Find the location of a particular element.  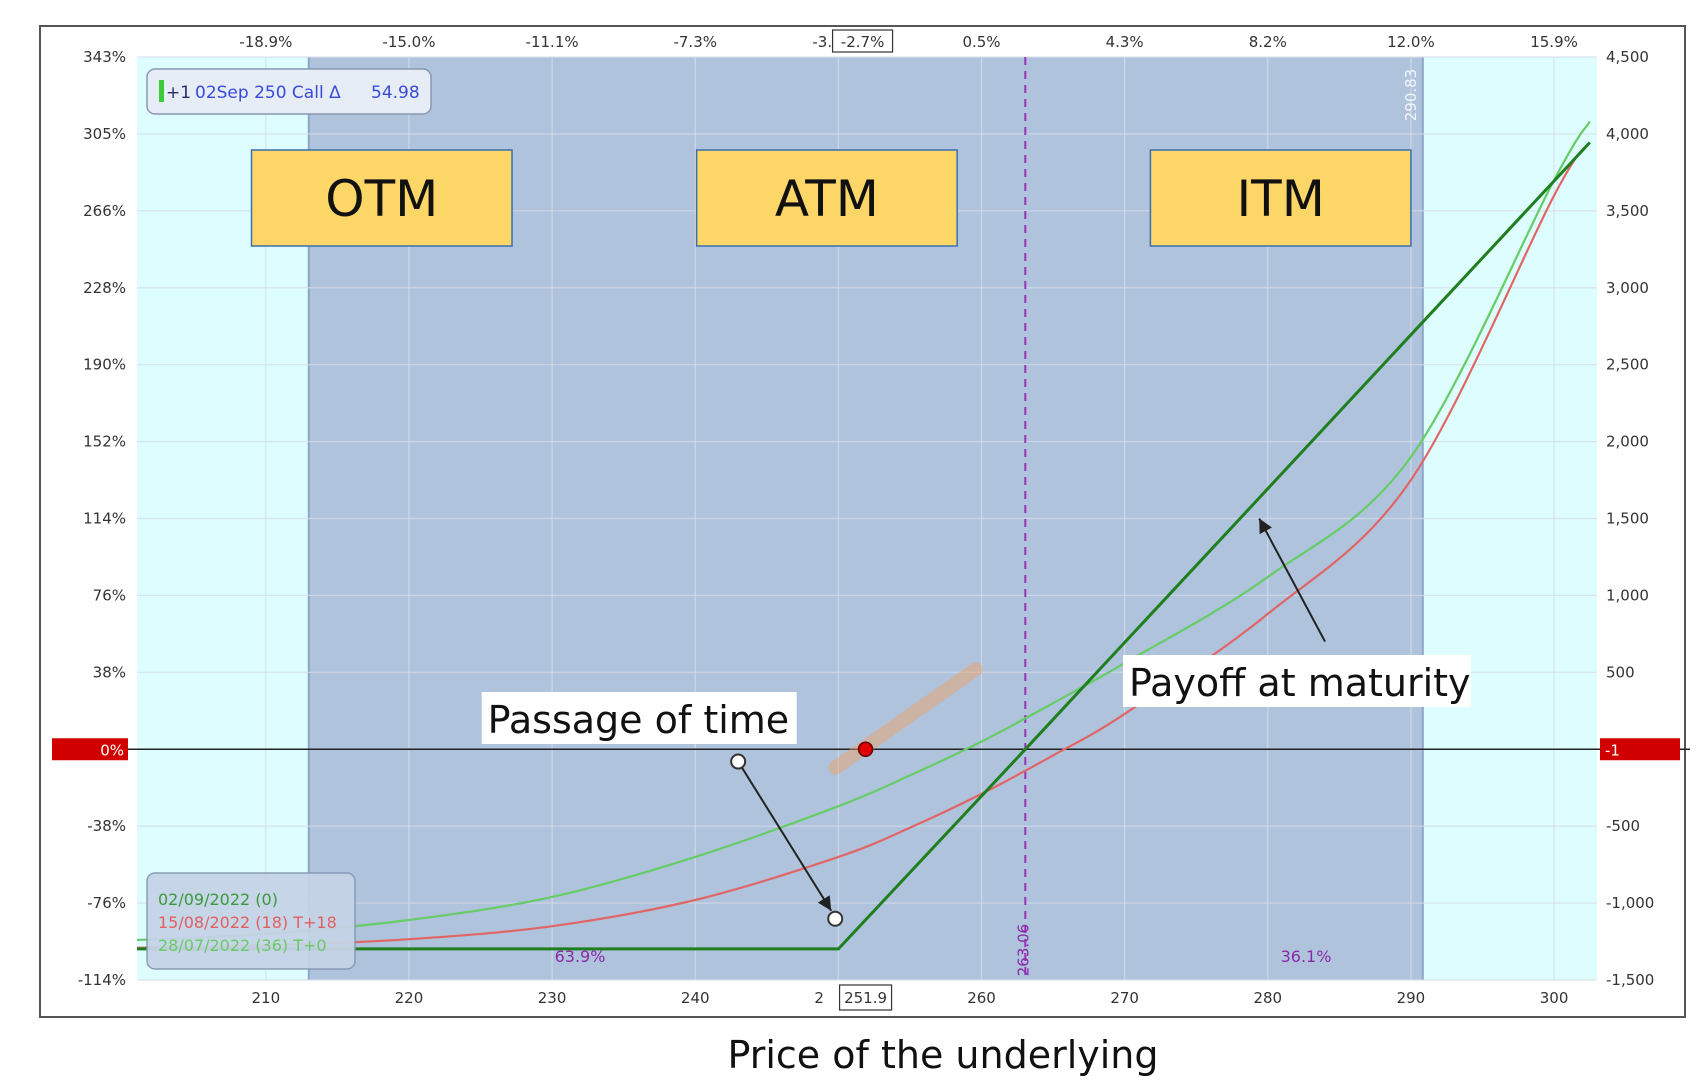

y-right-tick-label: -1,000 is located at coordinates (1630, 903).